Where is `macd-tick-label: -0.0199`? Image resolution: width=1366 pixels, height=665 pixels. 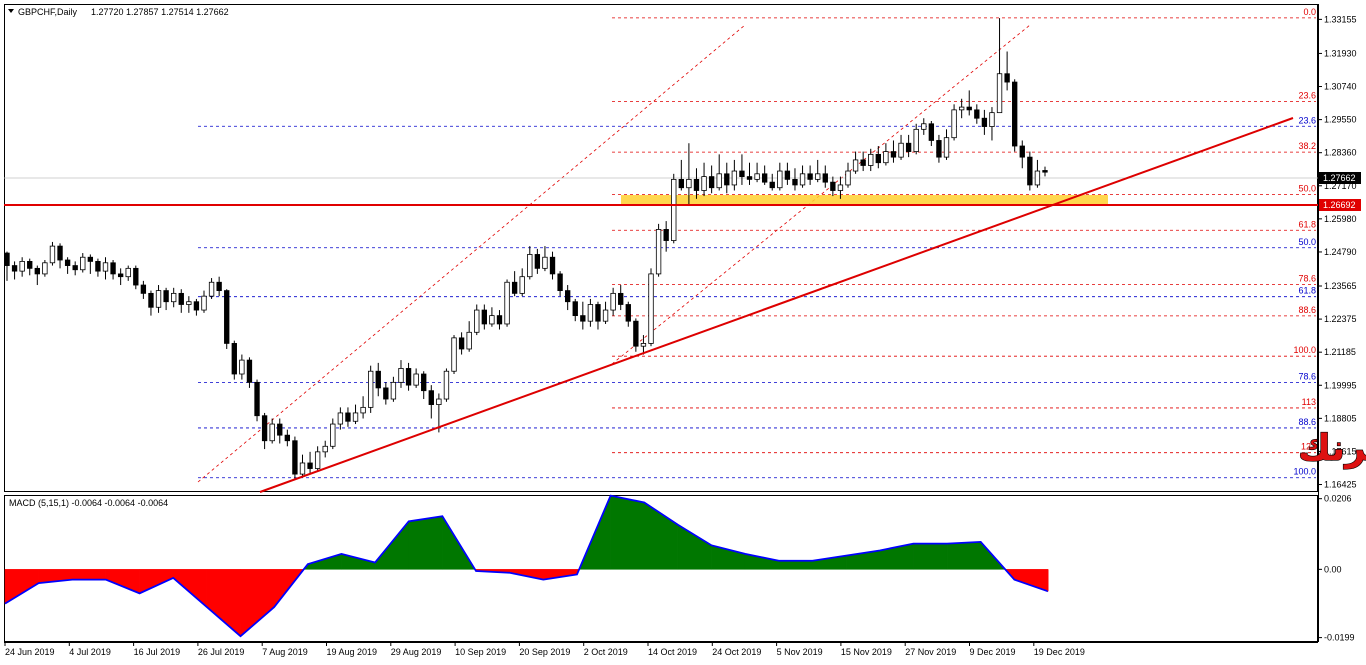
macd-tick-label: -0.0199 is located at coordinates (1339, 638).